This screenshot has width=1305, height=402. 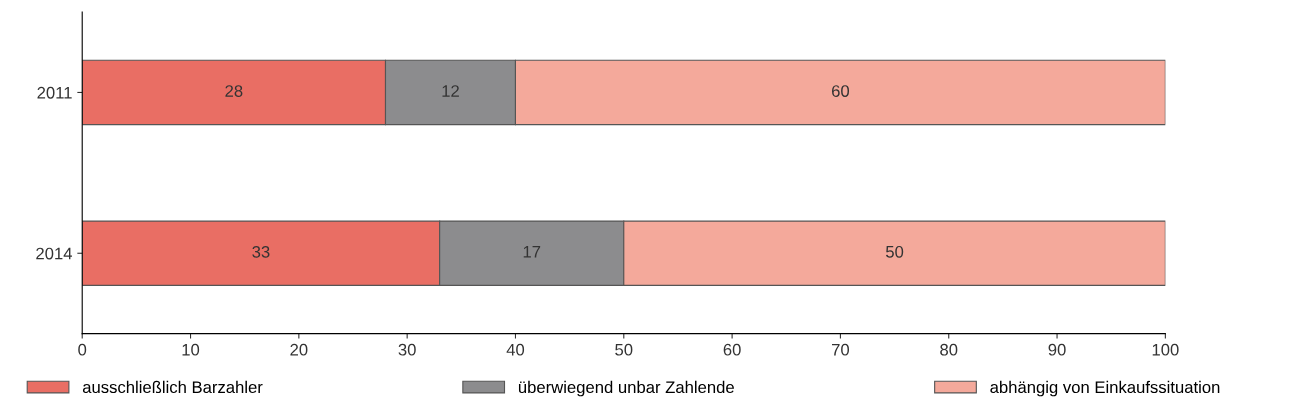 I want to click on data-label: 50, so click(x=894, y=251).